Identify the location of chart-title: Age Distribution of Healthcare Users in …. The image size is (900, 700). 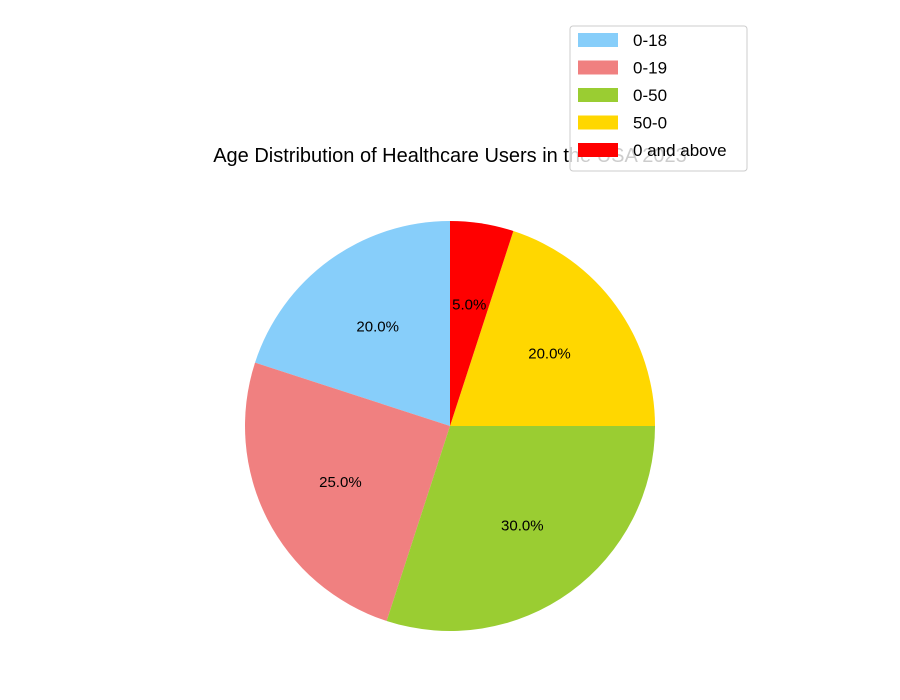
(450, 156).